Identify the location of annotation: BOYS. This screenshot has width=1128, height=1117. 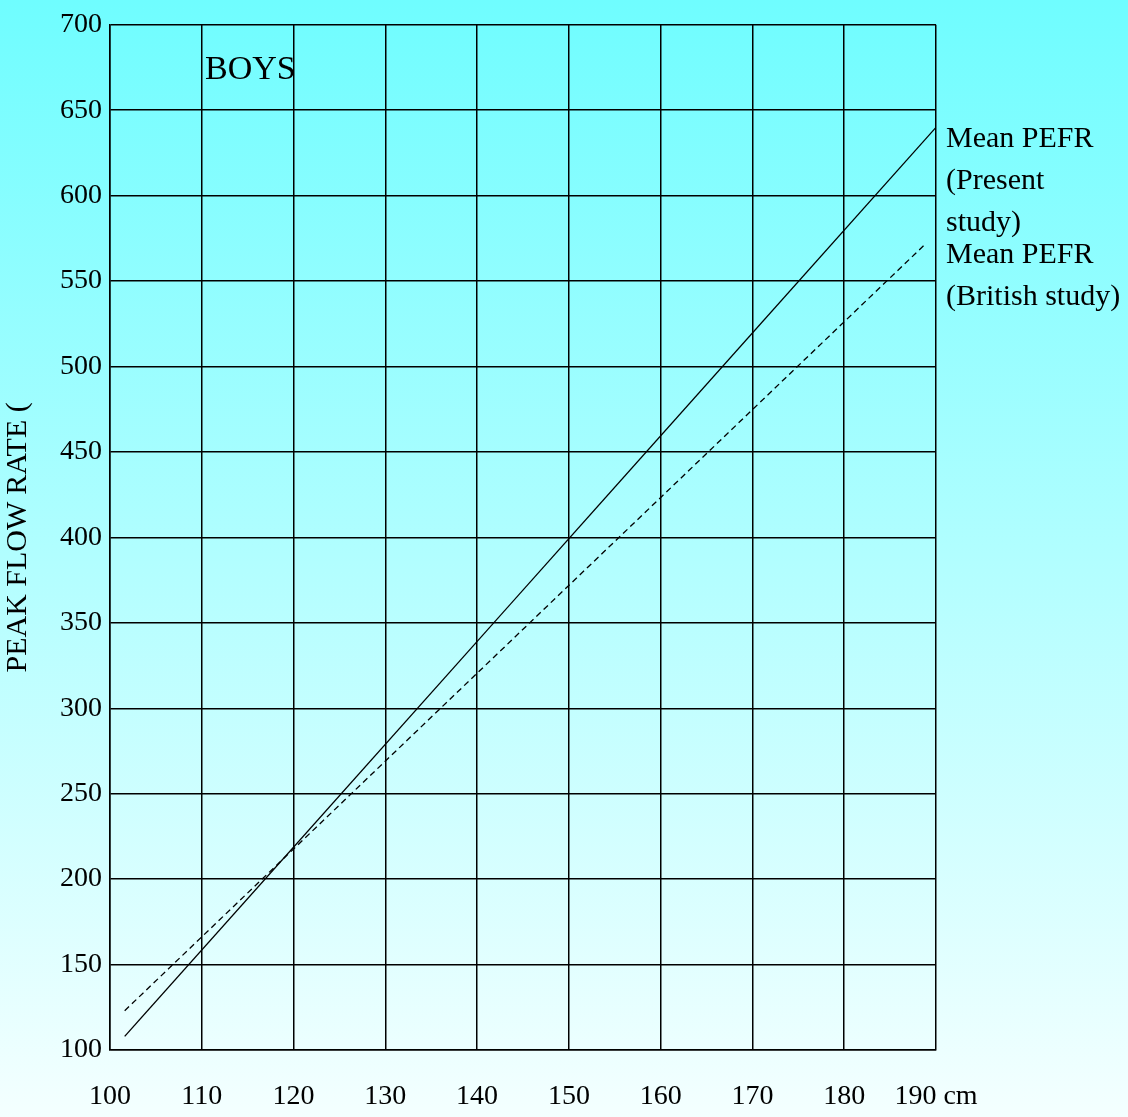
(250, 67).